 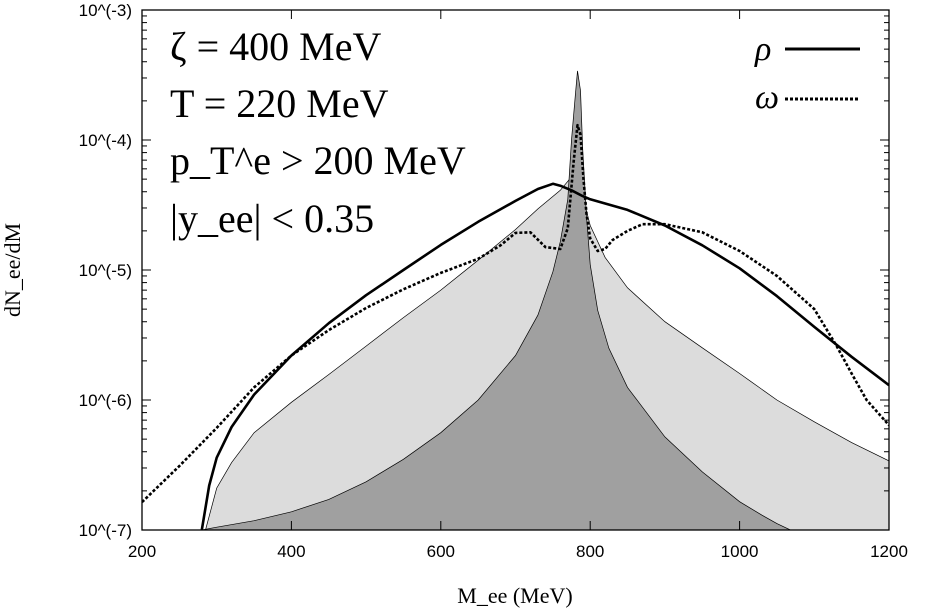 What do you see at coordinates (275, 46) in the screenshot?
I see `annotation-zeta: ζ = 400 MeV` at bounding box center [275, 46].